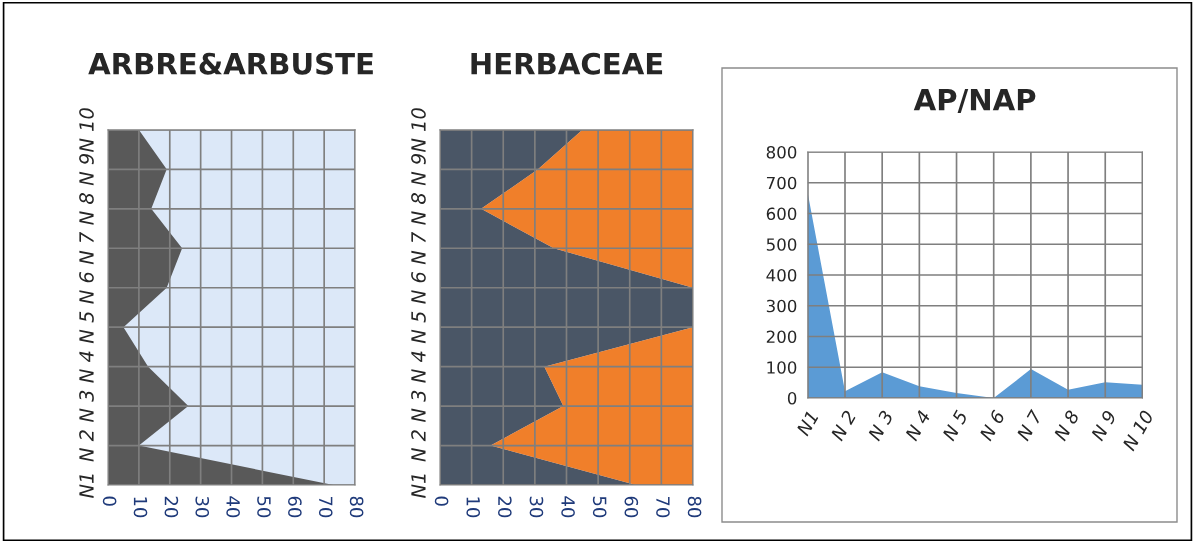 Image resolution: width=1195 pixels, height=543 pixels. What do you see at coordinates (781, 337) in the screenshot?
I see `y-tick-label: 200` at bounding box center [781, 337].